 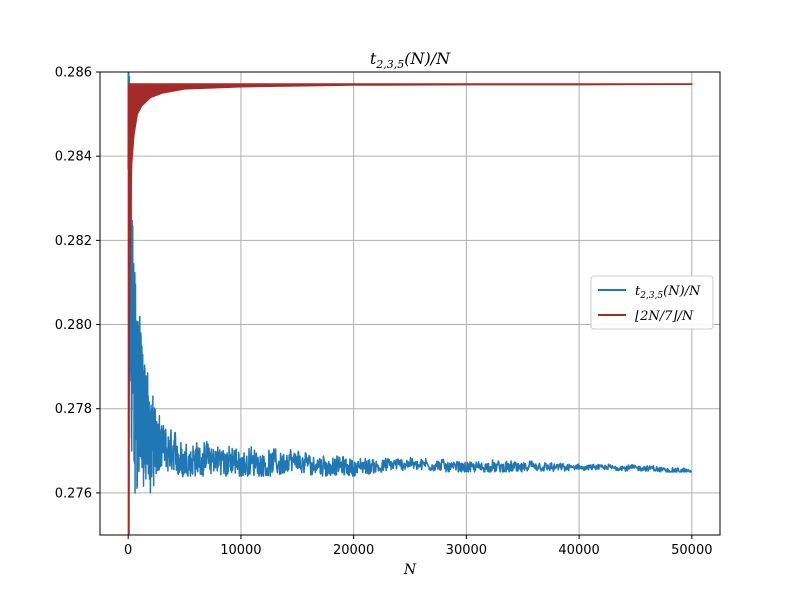 I want to click on y-tick-label: 0.276, so click(x=73, y=493).